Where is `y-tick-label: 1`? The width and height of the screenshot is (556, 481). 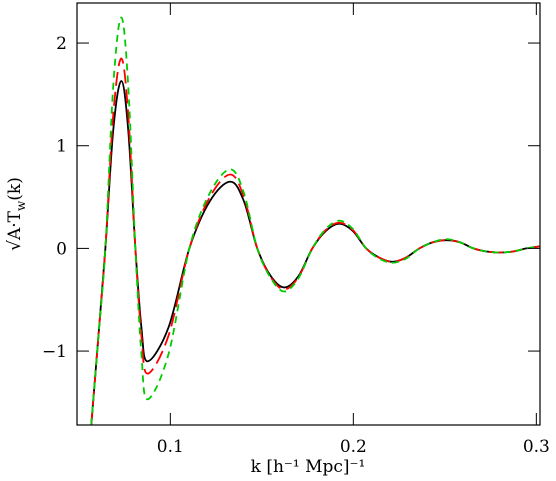 y-tick-label: 1 is located at coordinates (61, 147).